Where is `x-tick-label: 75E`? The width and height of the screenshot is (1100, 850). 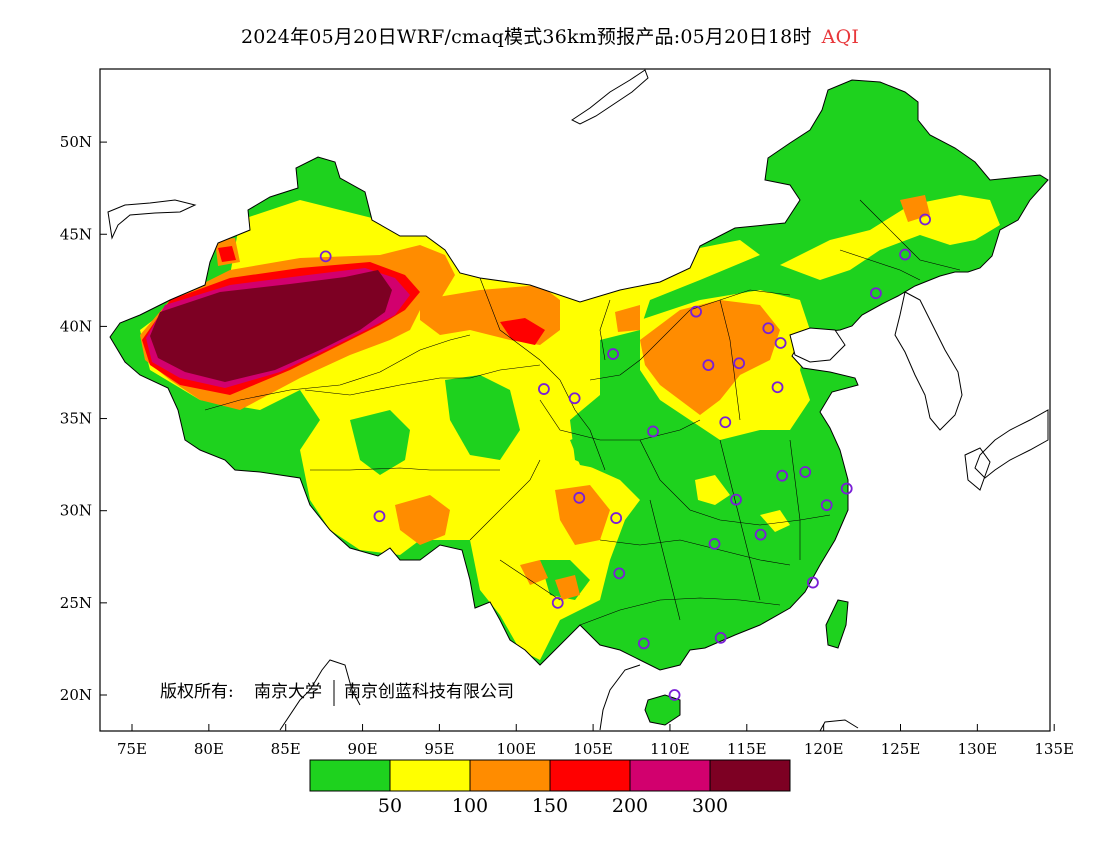
x-tick-label: 75E is located at coordinates (132, 749).